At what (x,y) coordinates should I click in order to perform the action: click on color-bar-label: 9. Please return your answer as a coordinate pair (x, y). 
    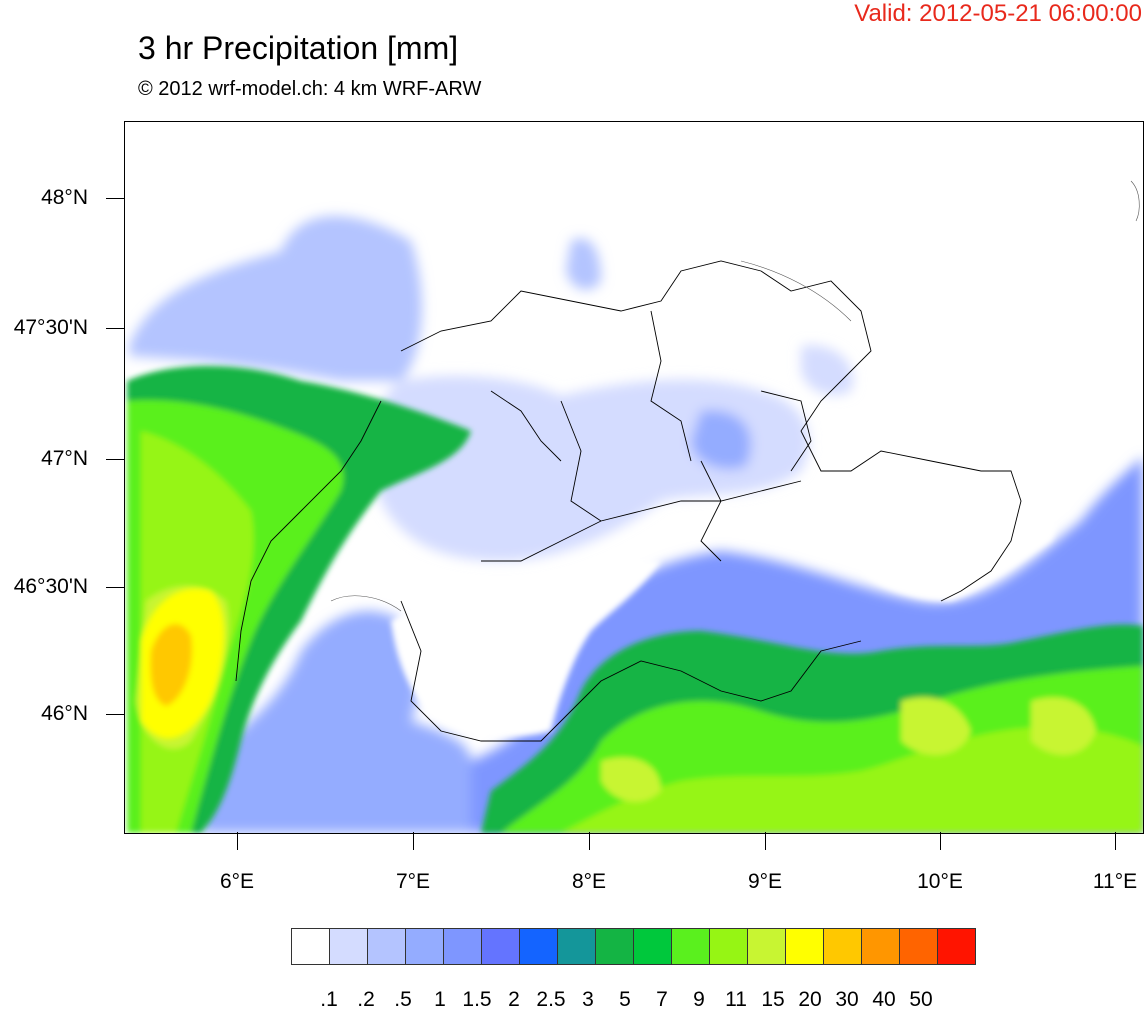
    Looking at the image, I should click on (699, 999).